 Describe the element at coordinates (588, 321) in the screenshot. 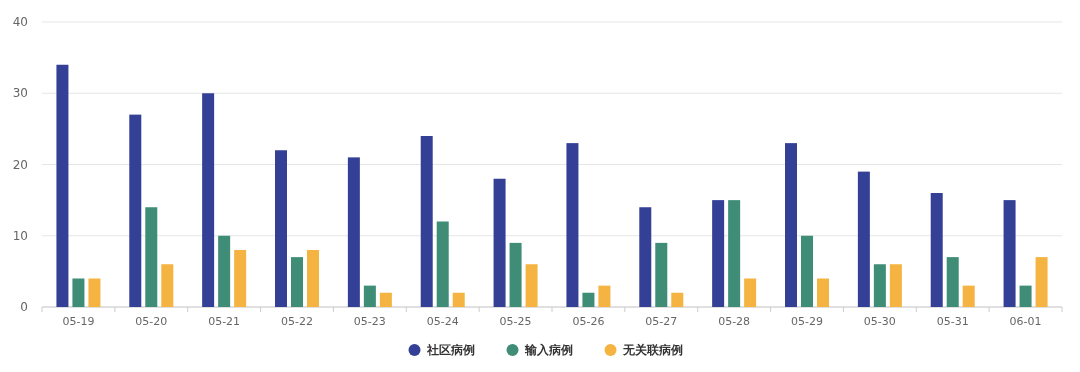

I see `x-tick-label: 05-26` at that location.